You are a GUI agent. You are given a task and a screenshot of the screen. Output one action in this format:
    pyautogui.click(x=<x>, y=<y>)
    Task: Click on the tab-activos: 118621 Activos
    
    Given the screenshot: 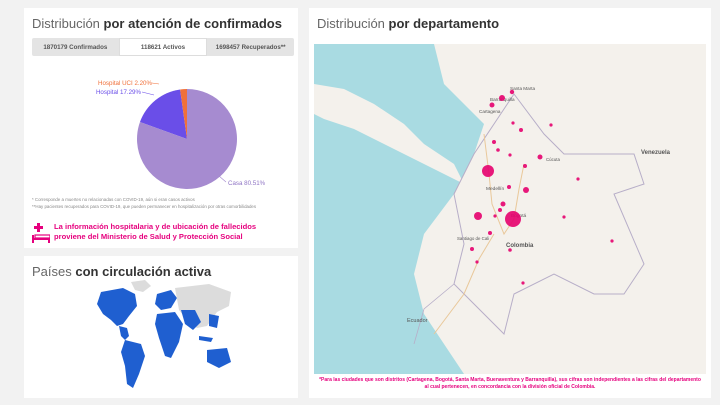 What is the action you would take?
    pyautogui.click(x=163, y=47)
    